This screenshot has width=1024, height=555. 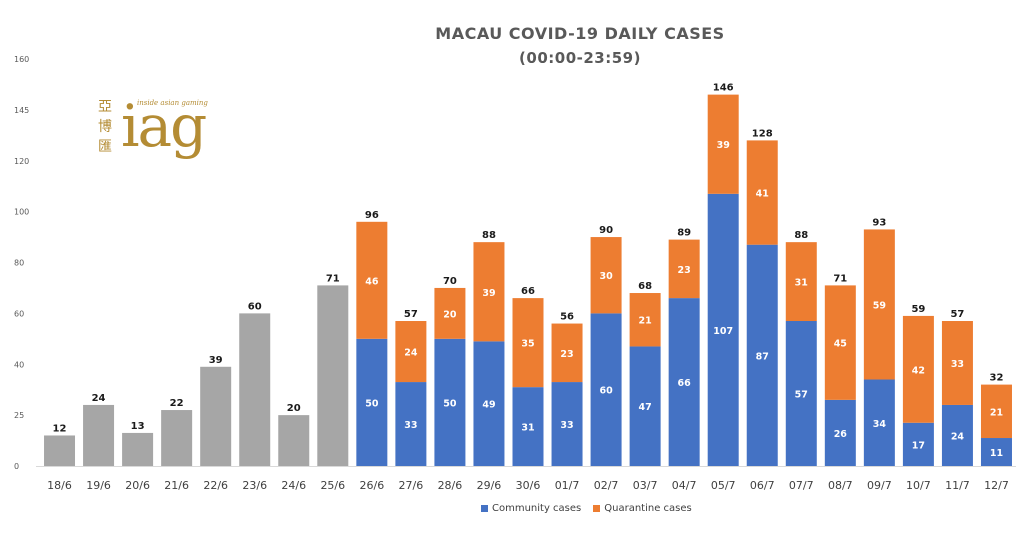 I want to click on data-label-total: 89, so click(x=684, y=233).